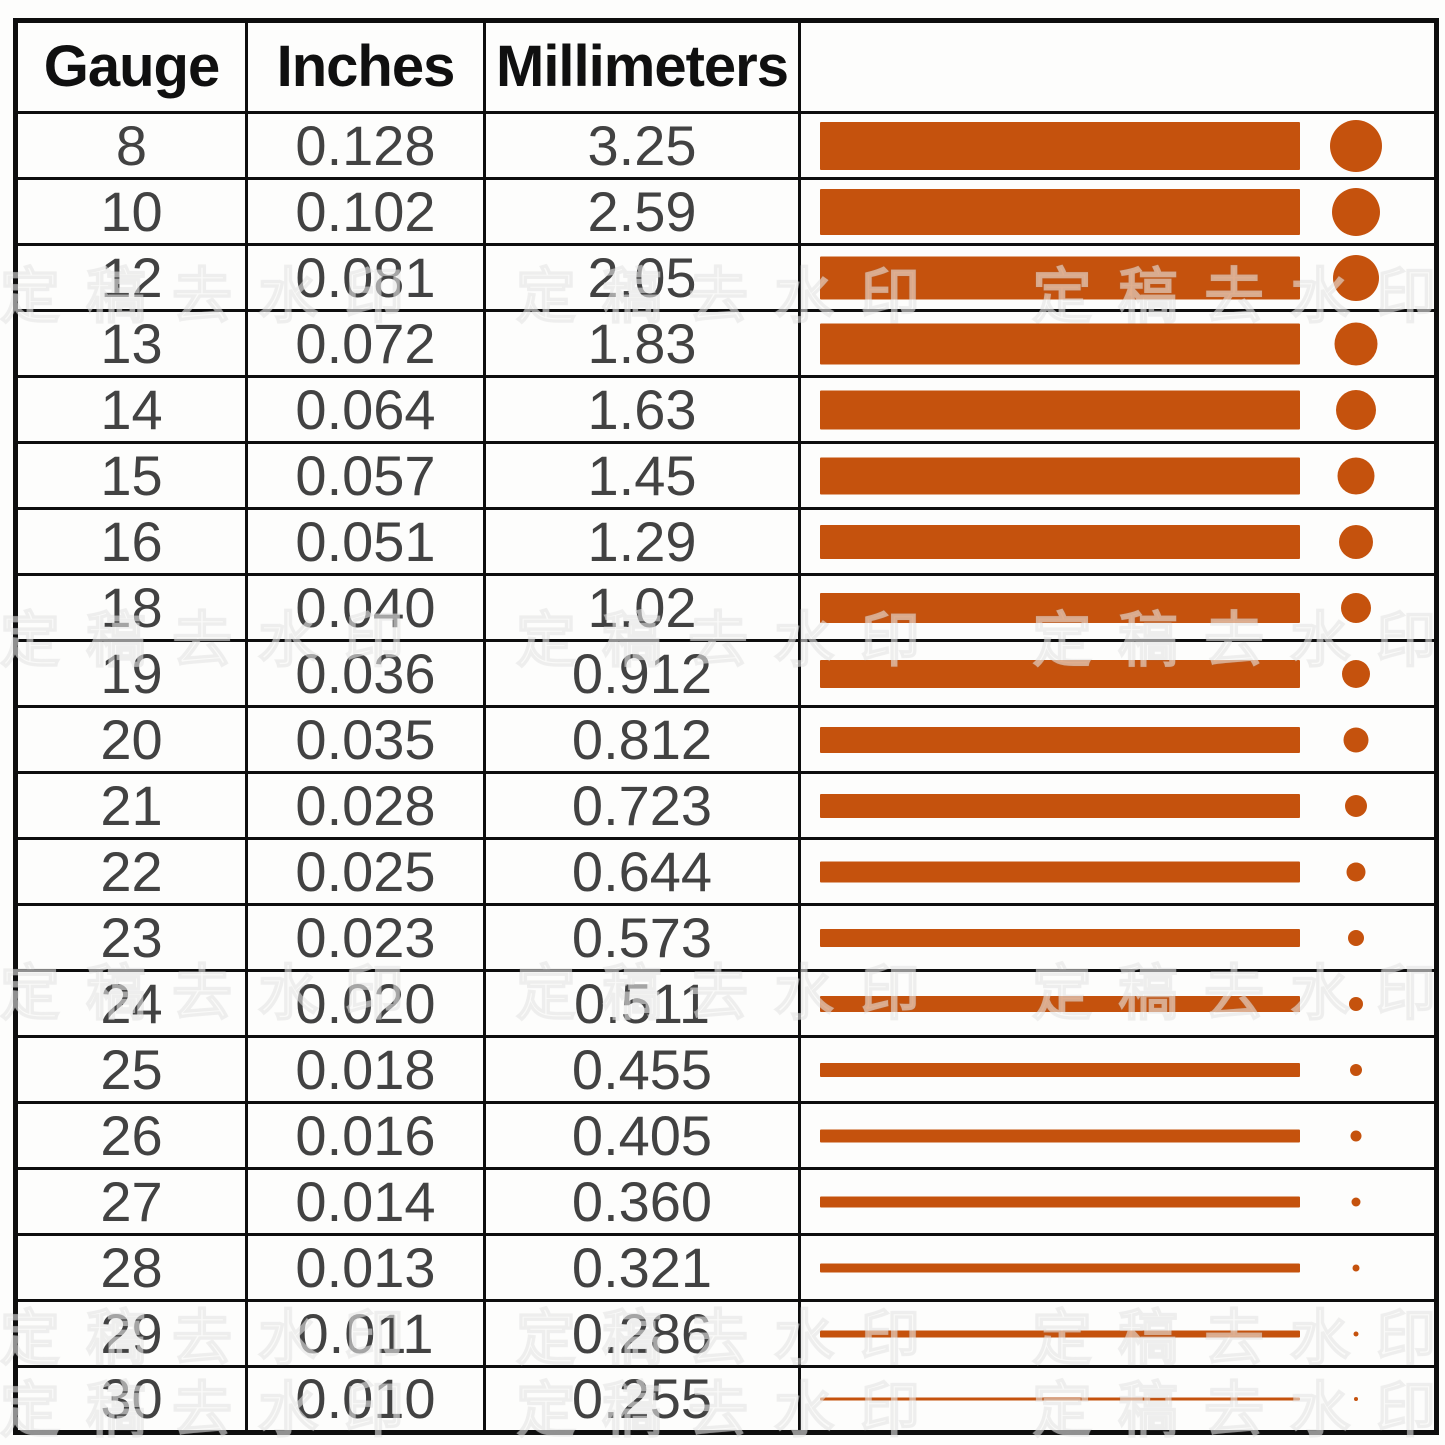 Image resolution: width=1445 pixels, height=1445 pixels. What do you see at coordinates (365, 541) in the screenshot?
I see `inches-cell: 0.051` at bounding box center [365, 541].